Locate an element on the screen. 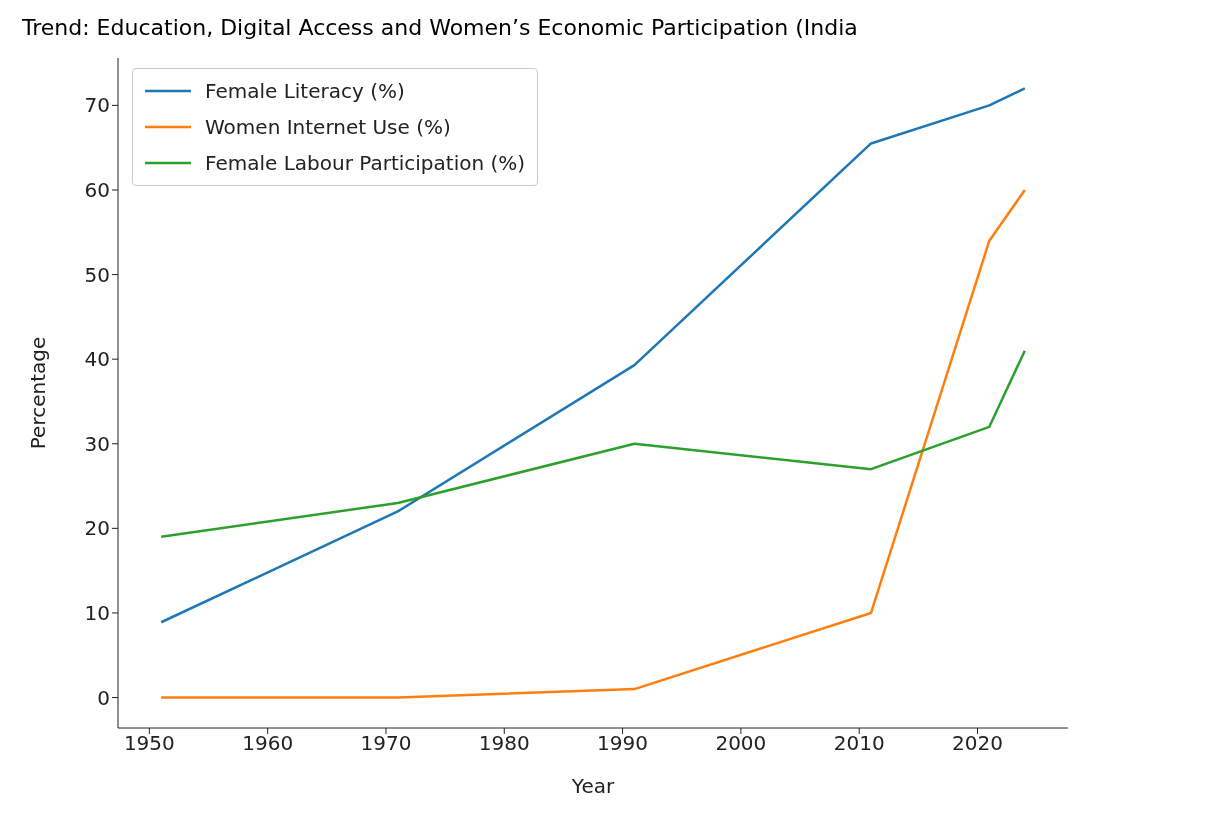  y-axis-title: Percentage is located at coordinates (38, 393).